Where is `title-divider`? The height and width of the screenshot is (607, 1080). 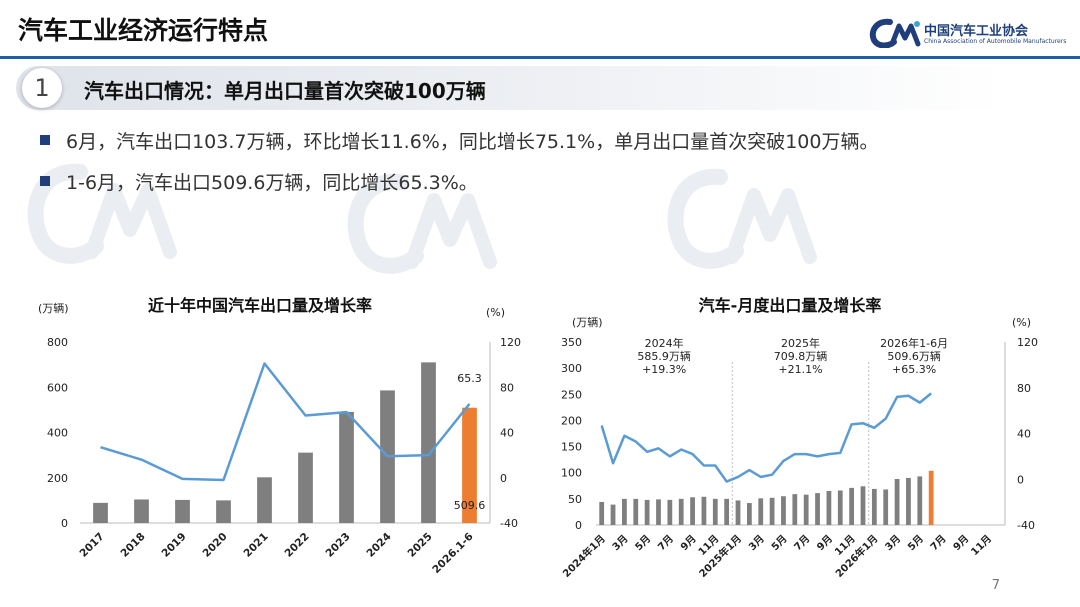
title-divider is located at coordinates (540, 57).